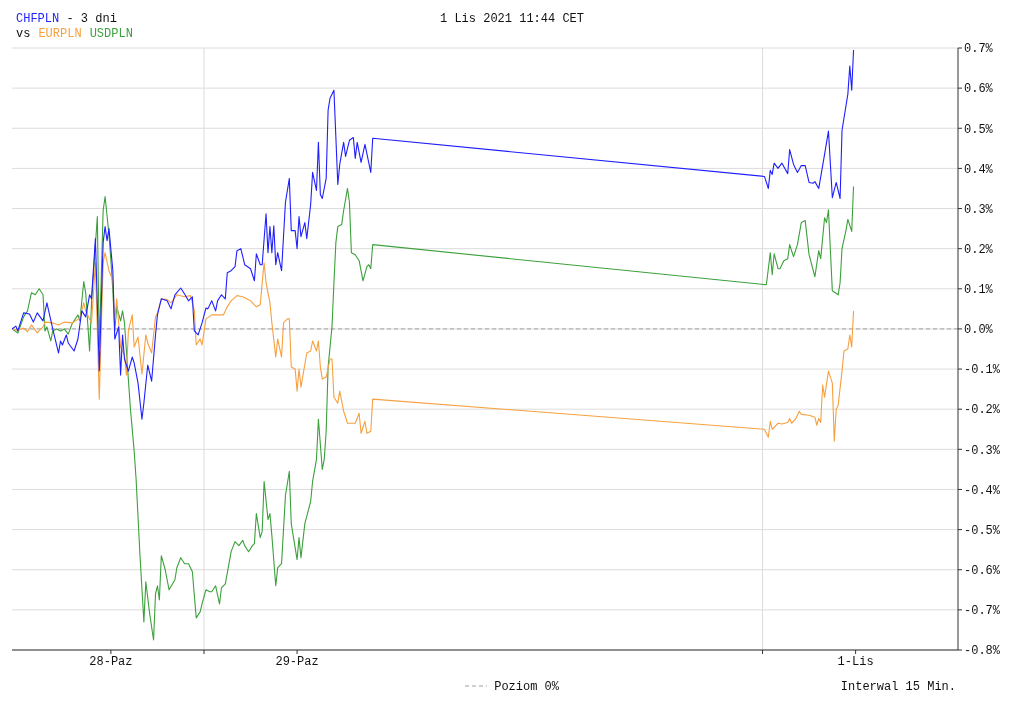 The width and height of the screenshot is (1024, 705). I want to click on x-tick-label: 29-Paz, so click(297, 661).